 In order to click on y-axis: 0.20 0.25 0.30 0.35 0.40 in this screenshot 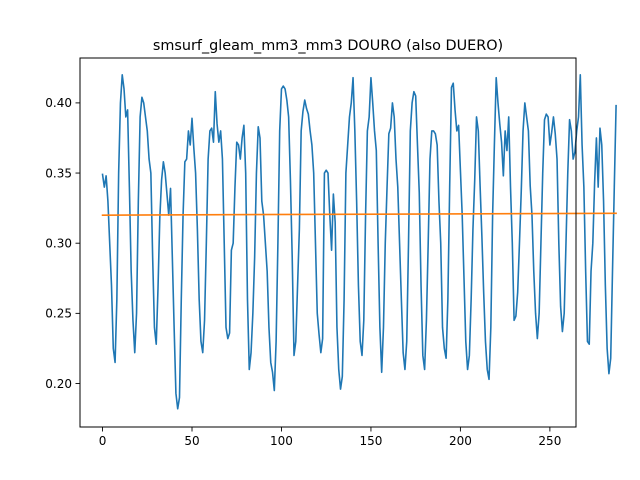, I will do `click(62, 243)`.